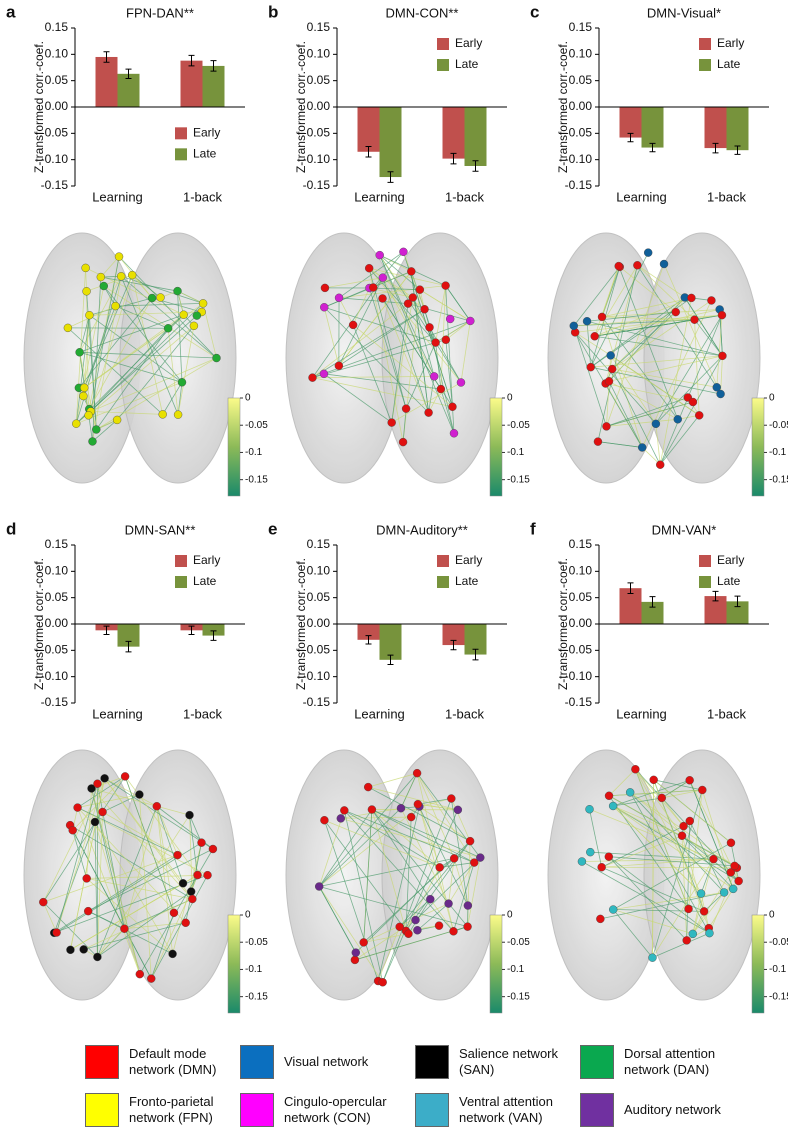 Image resolution: width=788 pixels, height=1135 pixels. What do you see at coordinates (508, 1061) in the screenshot?
I see `network-label: Salience network (SAN)` at bounding box center [508, 1061].